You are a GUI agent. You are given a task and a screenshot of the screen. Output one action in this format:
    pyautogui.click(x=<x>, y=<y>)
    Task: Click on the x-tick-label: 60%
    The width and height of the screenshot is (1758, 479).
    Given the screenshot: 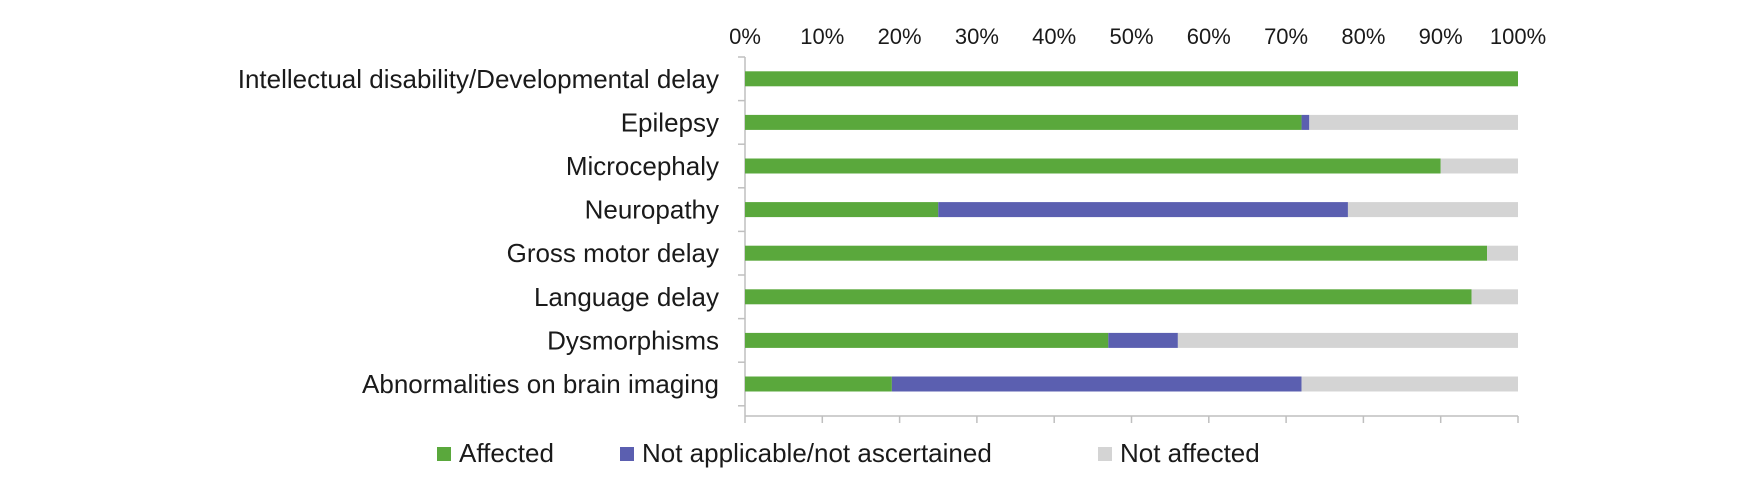 What is the action you would take?
    pyautogui.click(x=1209, y=36)
    